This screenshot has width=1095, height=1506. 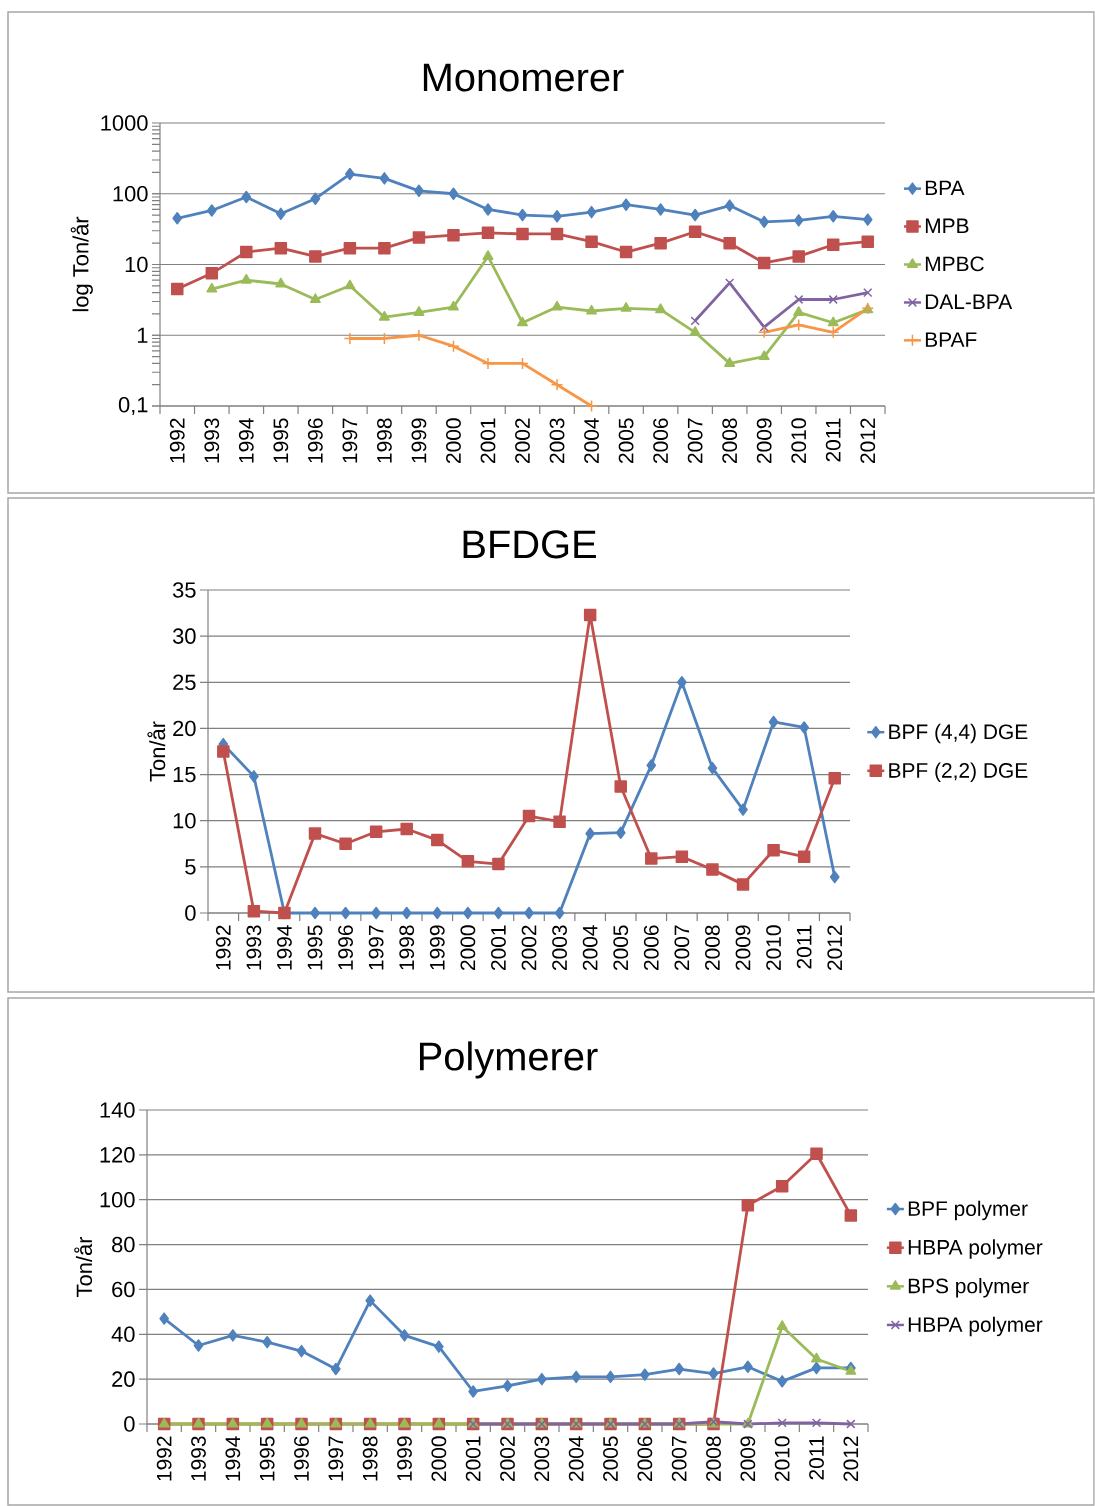 What do you see at coordinates (133, 406) in the screenshot?
I see `y-tick-label: 0,1` at bounding box center [133, 406].